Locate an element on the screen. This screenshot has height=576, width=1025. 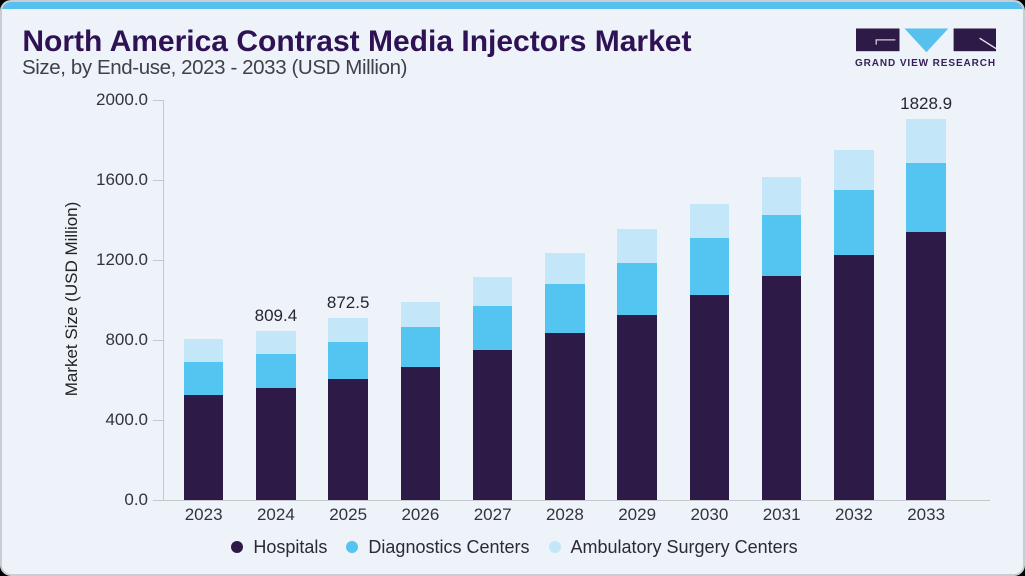
bar-segment-2032-diagnostics-centers is located at coordinates (854, 222).